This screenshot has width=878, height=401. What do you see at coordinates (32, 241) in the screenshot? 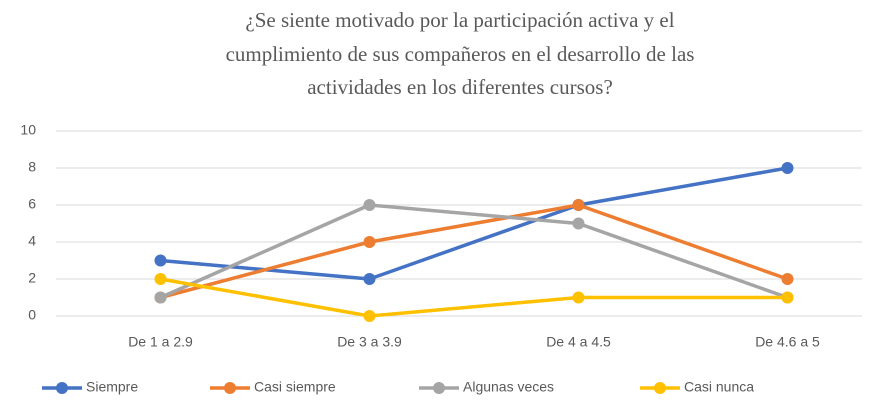
I see `y-tick-label: 4` at bounding box center [32, 241].